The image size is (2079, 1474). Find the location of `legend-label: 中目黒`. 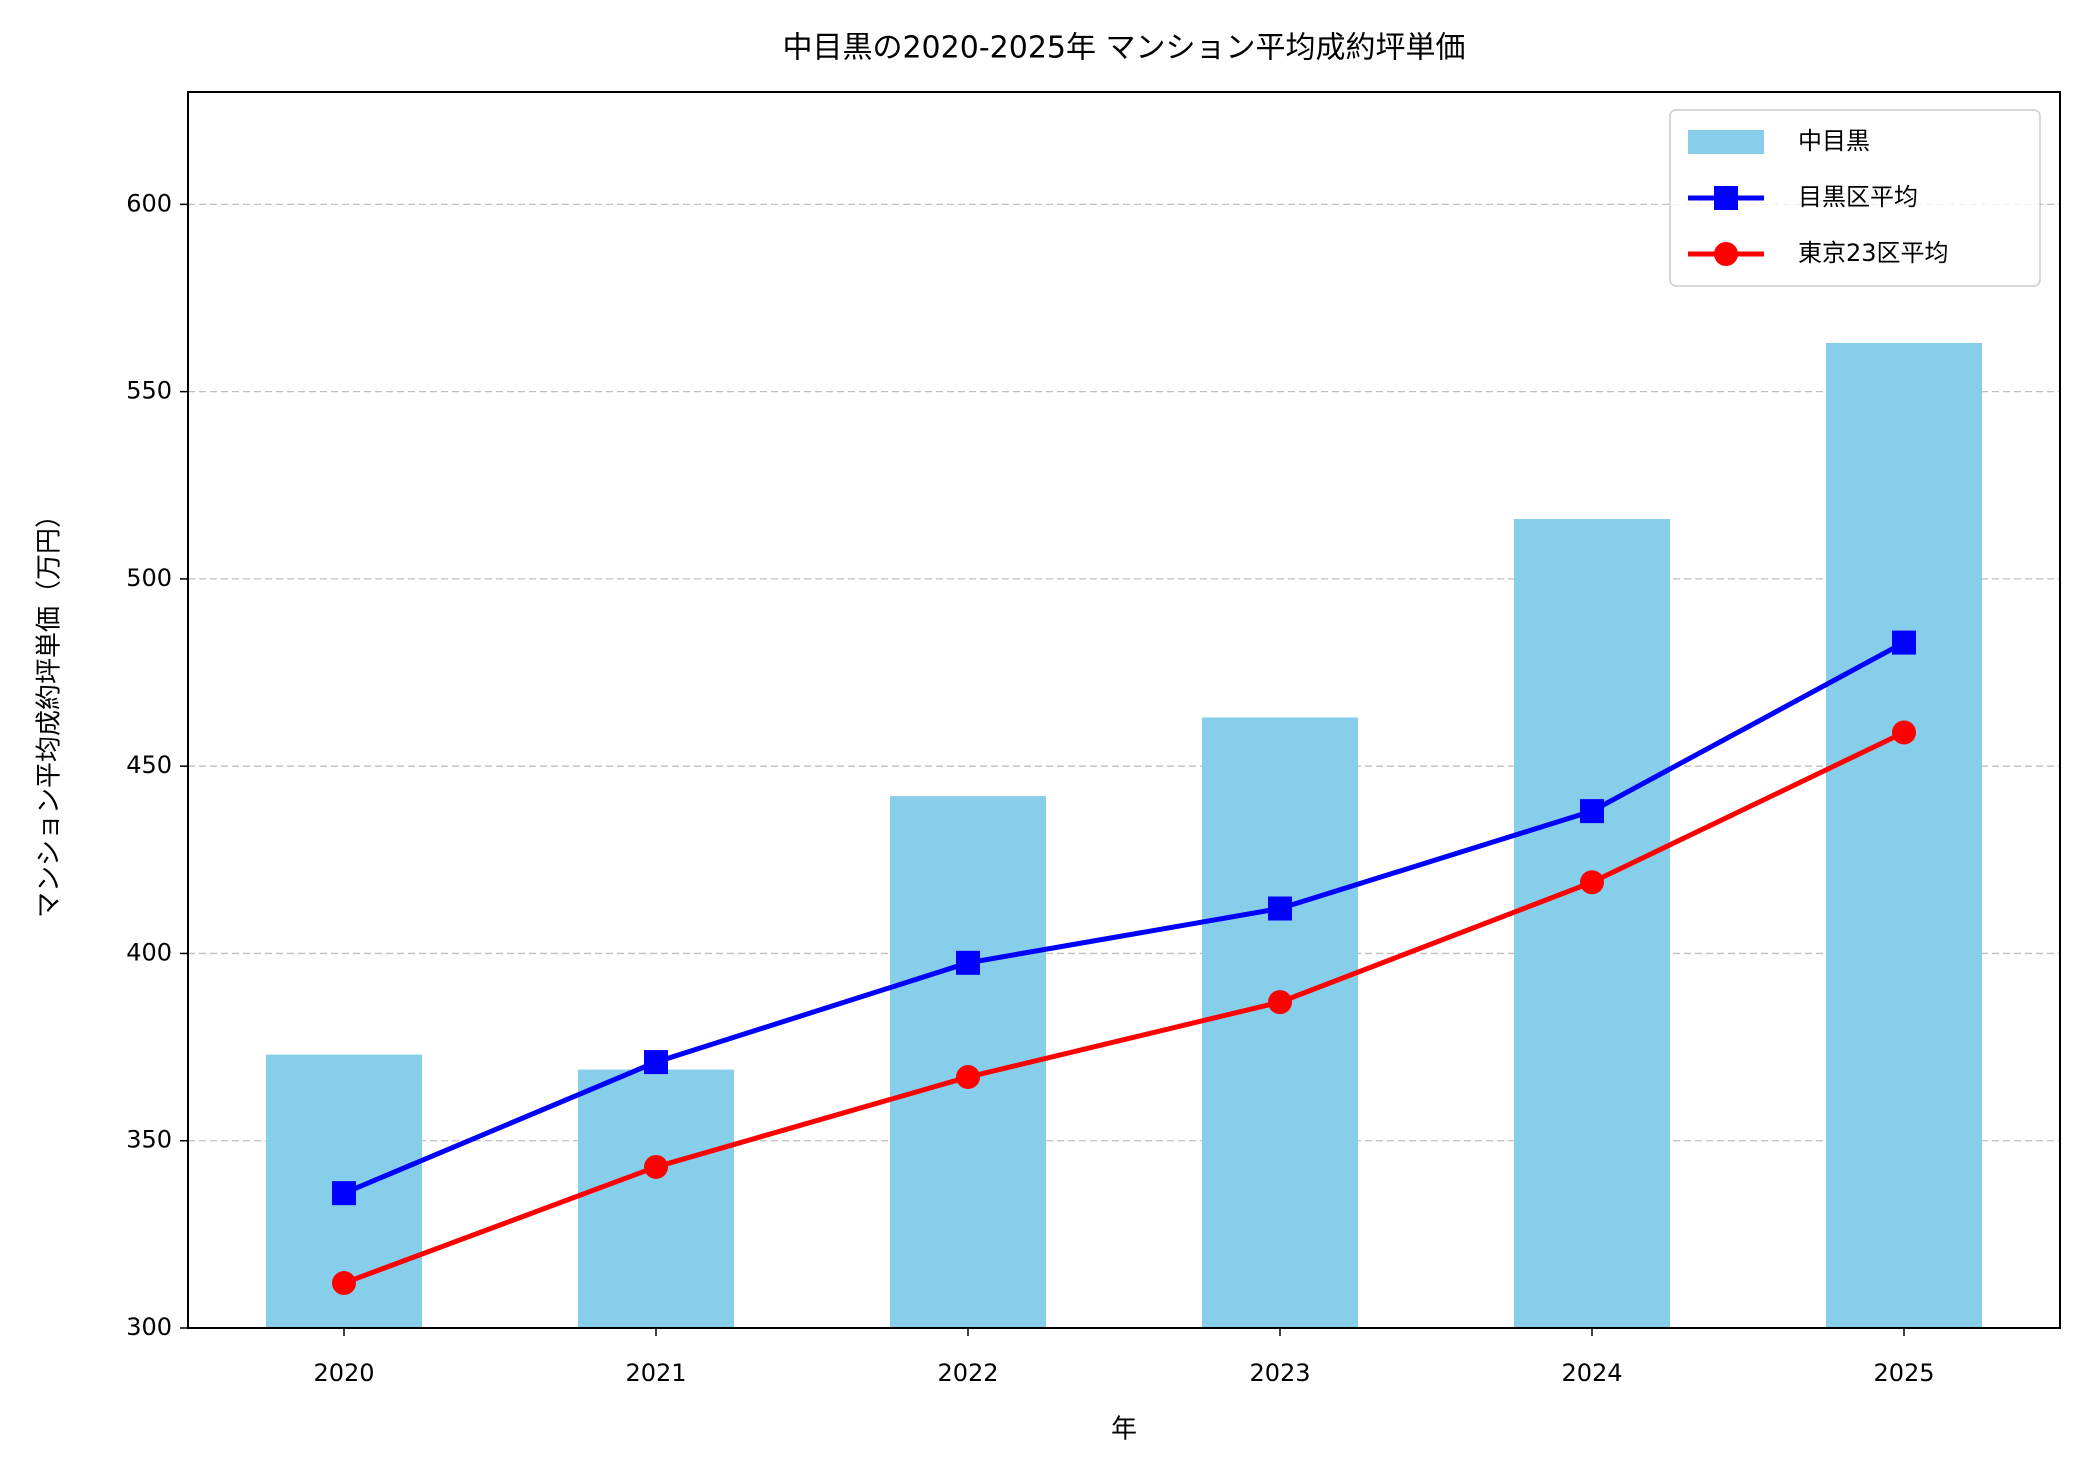

legend-label: 中目黒 is located at coordinates (1834, 141).